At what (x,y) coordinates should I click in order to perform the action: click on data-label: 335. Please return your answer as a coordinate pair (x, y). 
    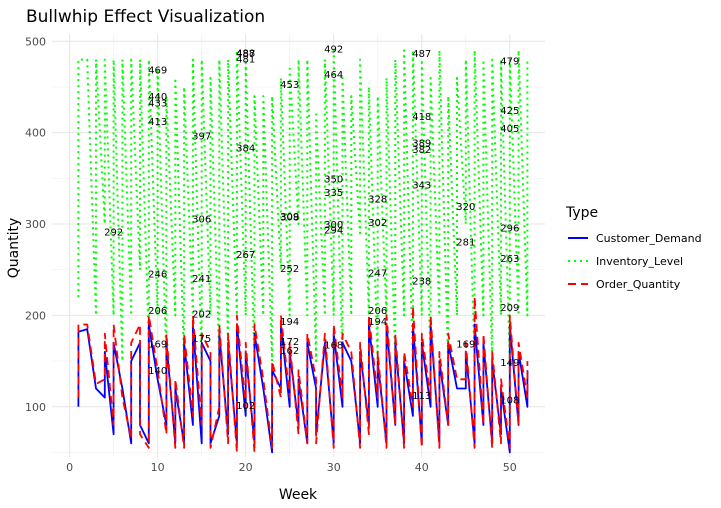
    Looking at the image, I should click on (333, 193).